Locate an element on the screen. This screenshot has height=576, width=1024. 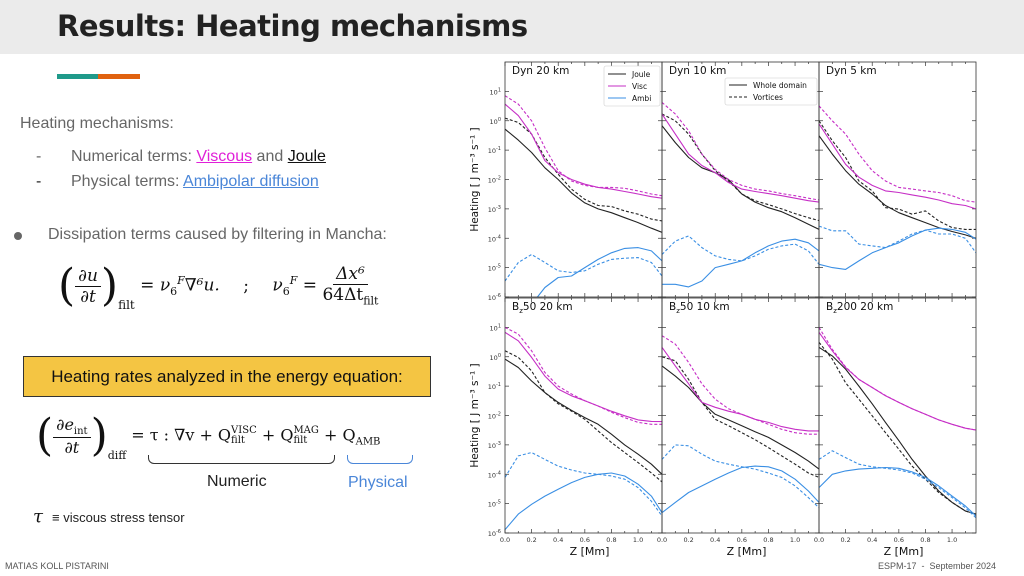
bullet-dot-icon is located at coordinates (18, 236).